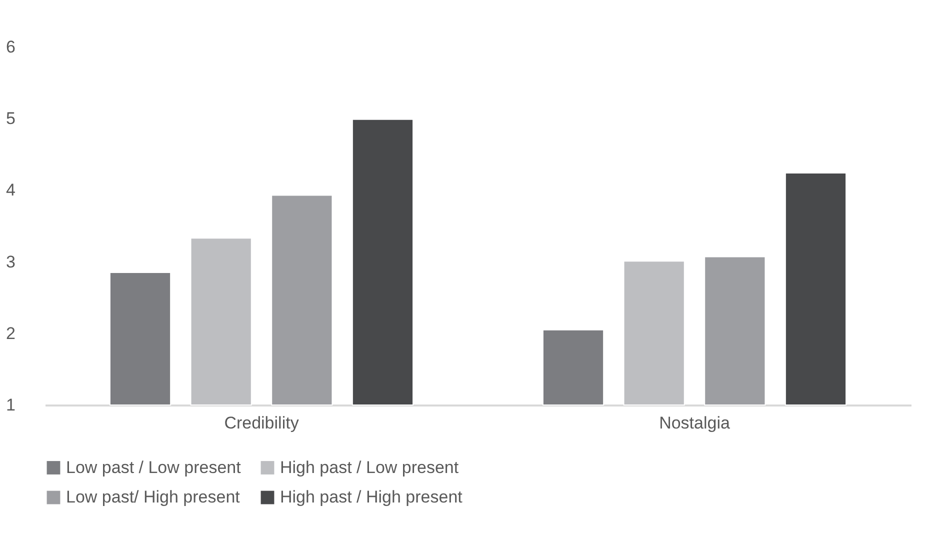 The height and width of the screenshot is (553, 943). Describe the element at coordinates (371, 497) in the screenshot. I see `legend-label: High past / High present` at that location.